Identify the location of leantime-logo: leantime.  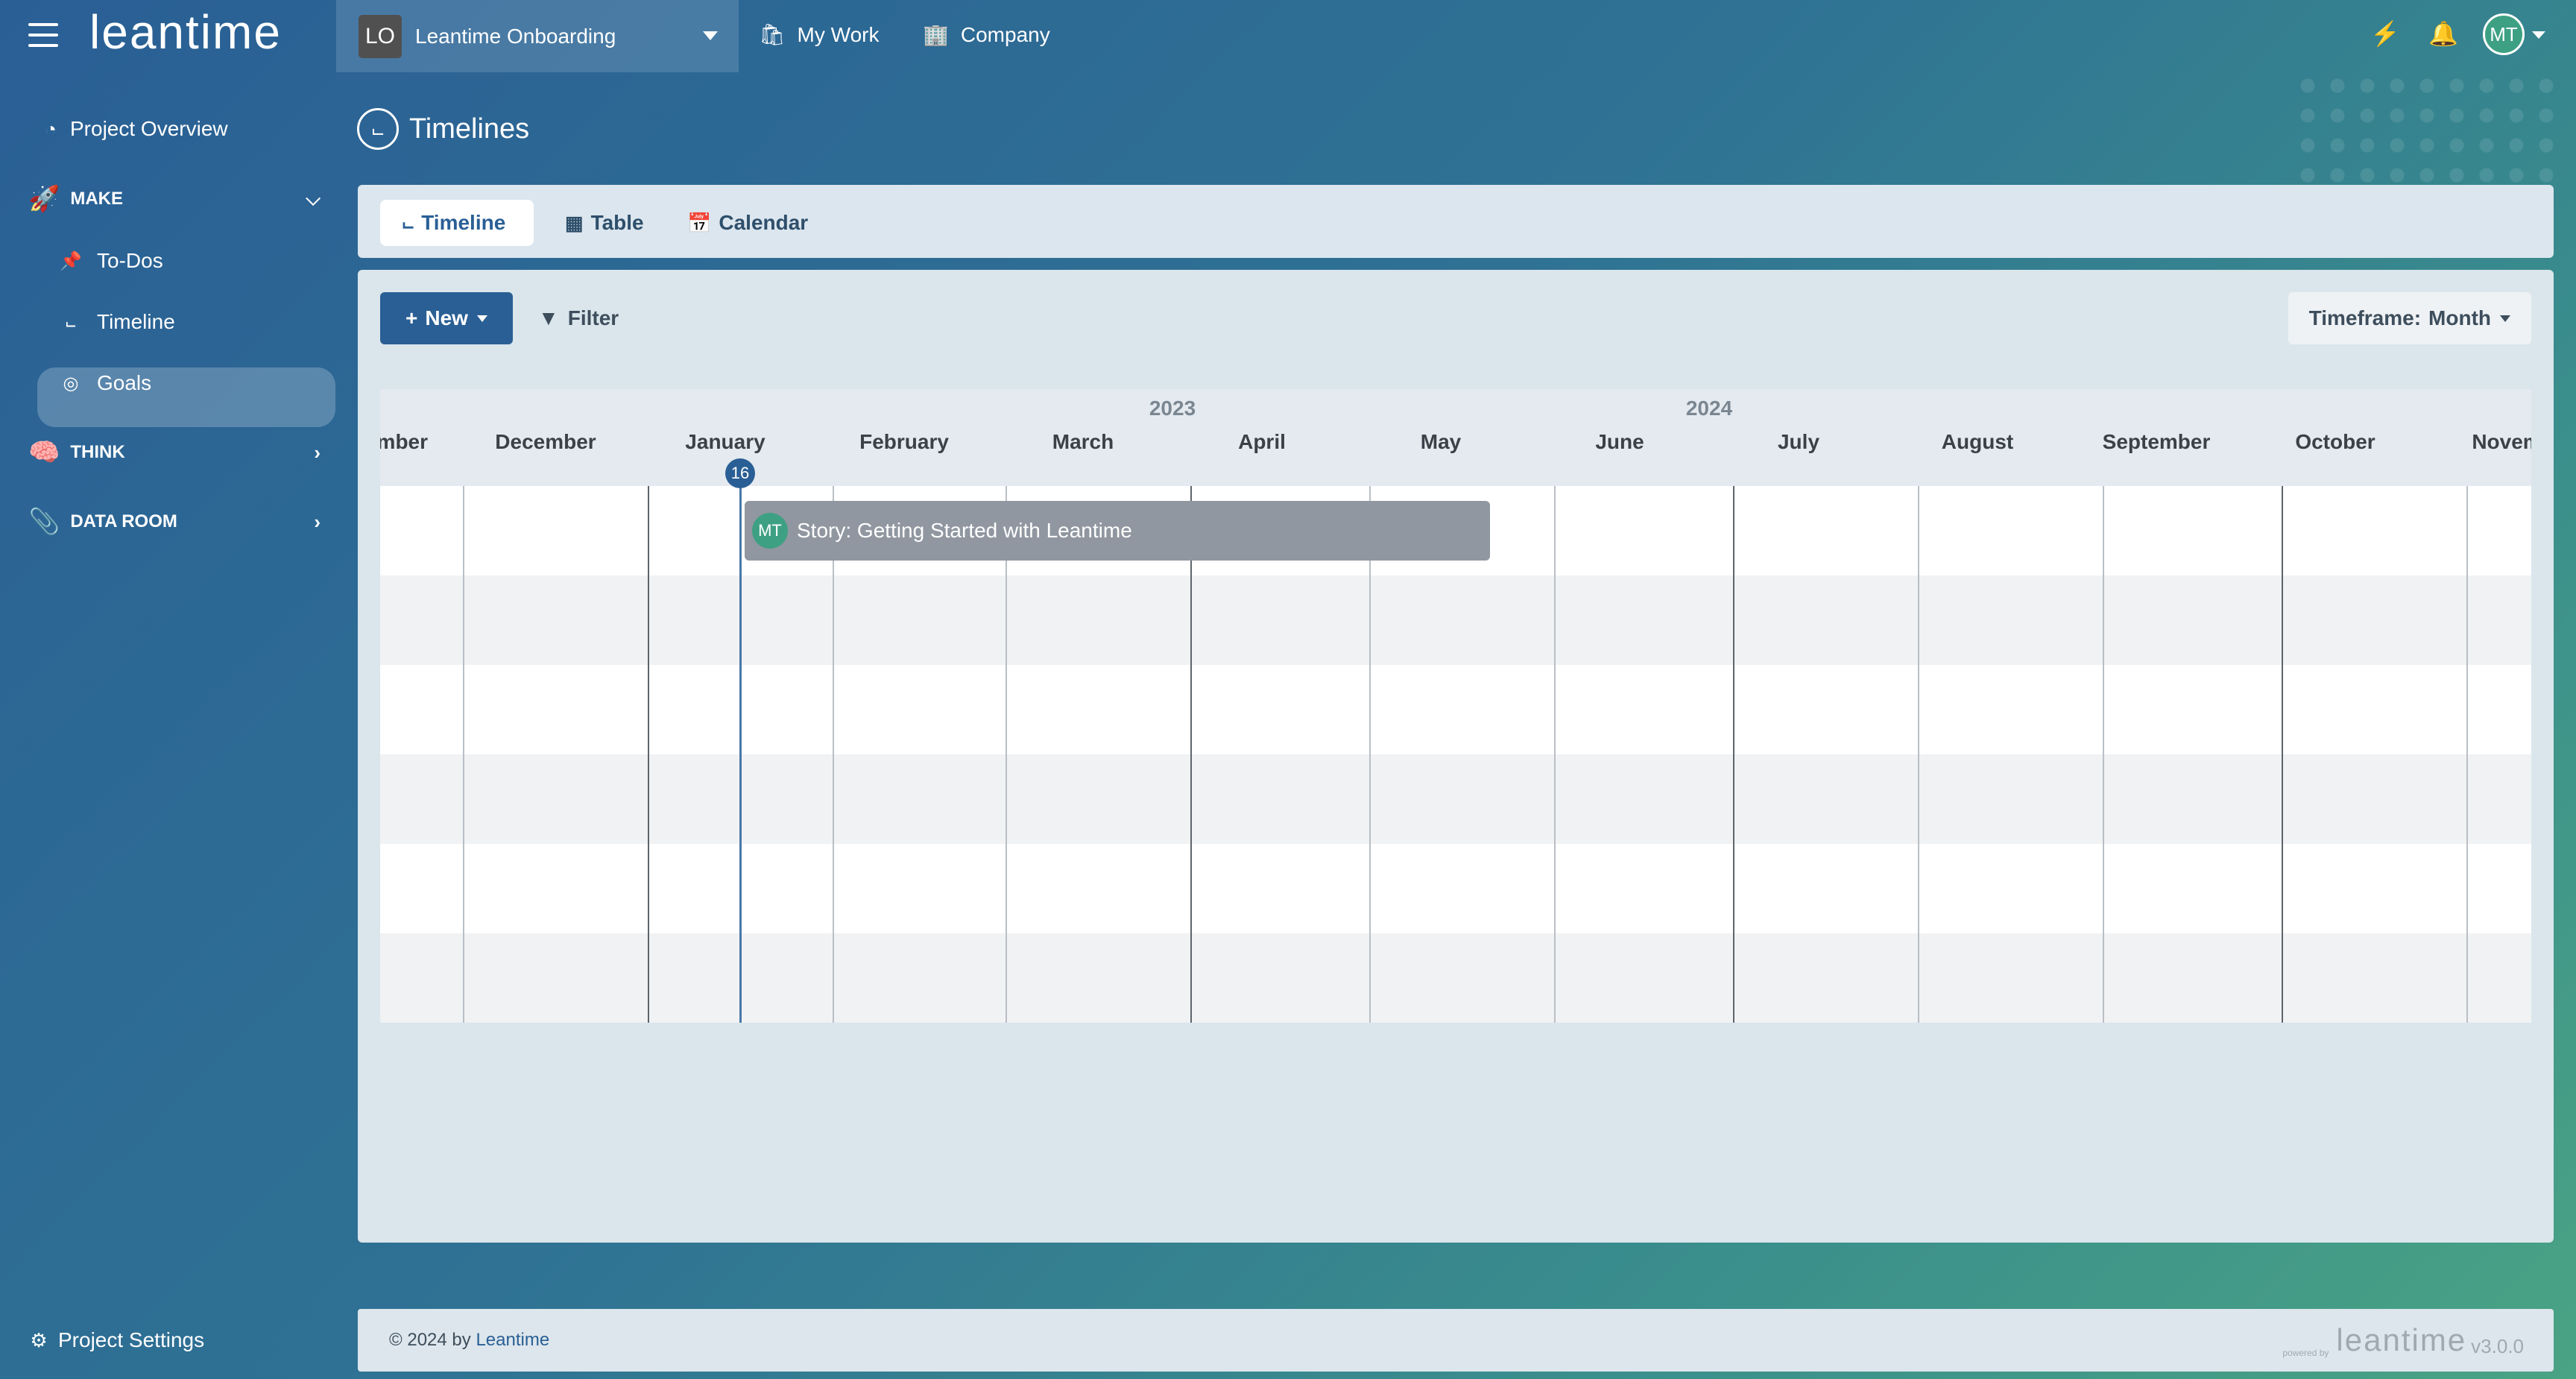
(185, 32).